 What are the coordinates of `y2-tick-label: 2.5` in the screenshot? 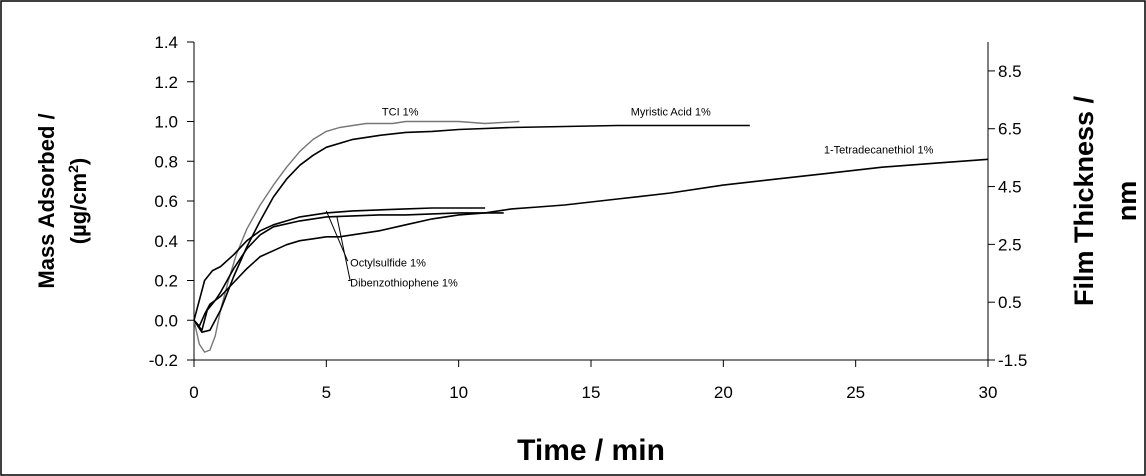 It's located at (1010, 244).